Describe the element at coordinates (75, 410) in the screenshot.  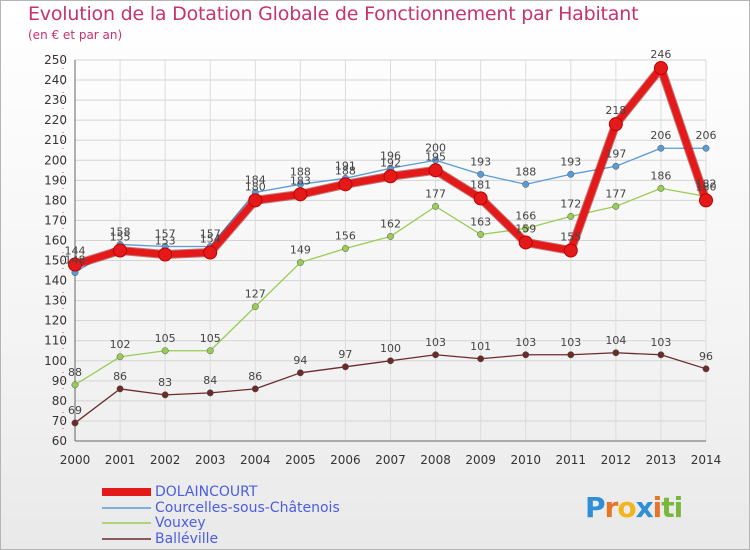
I see `data-label-ball-ville: 69` at that location.